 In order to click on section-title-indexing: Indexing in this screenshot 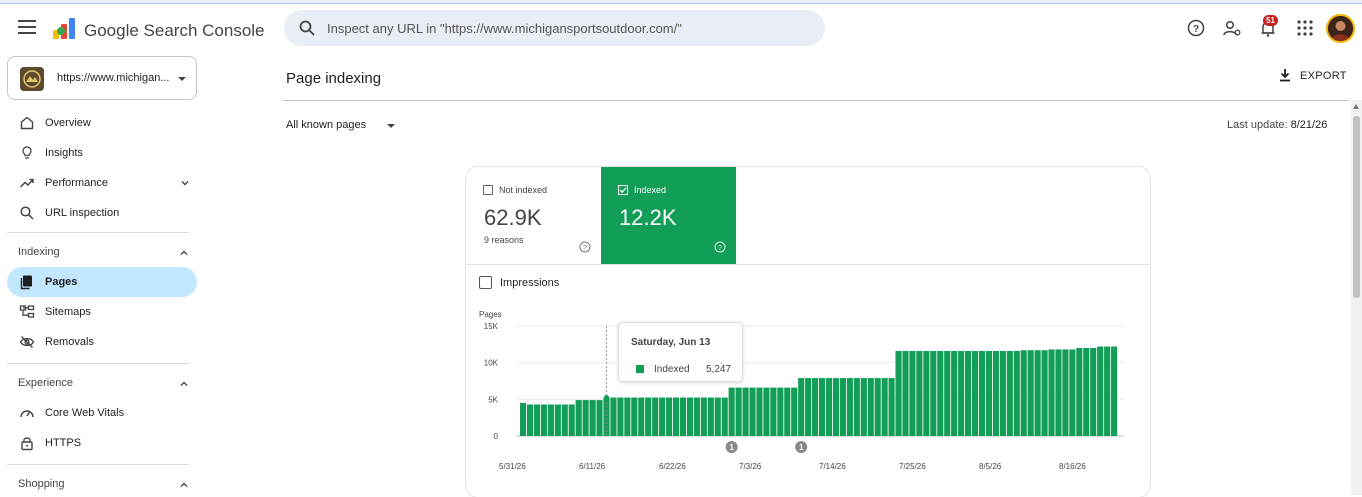, I will do `click(39, 252)`.